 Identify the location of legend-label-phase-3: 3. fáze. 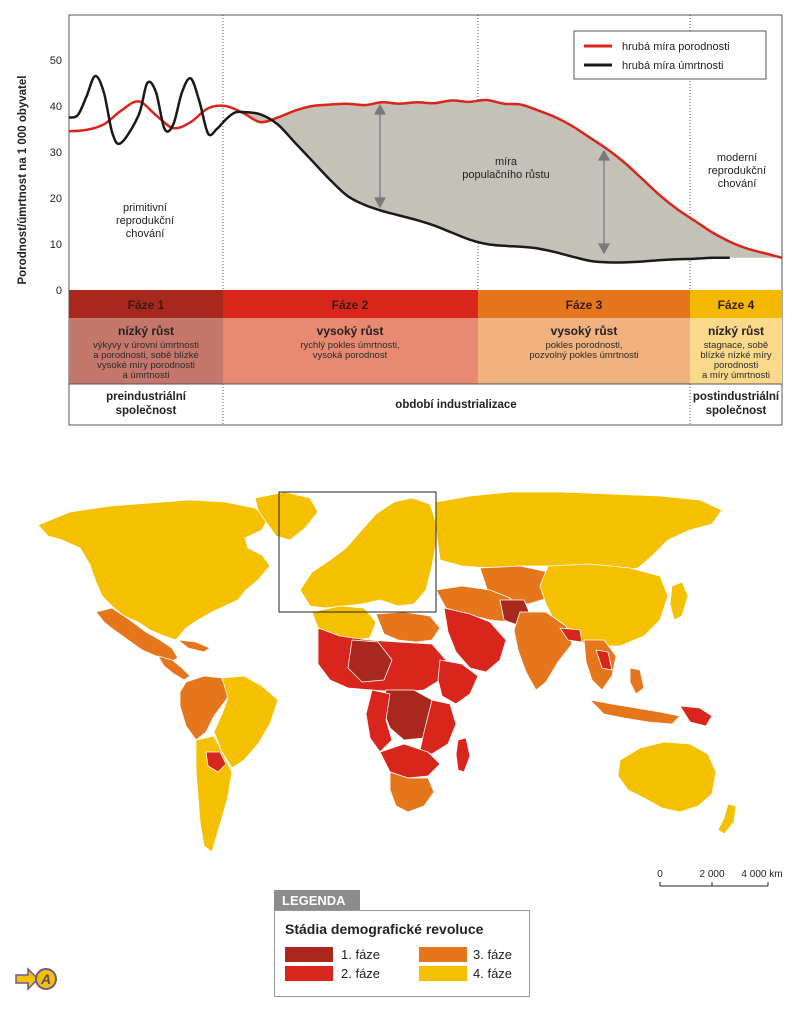
(493, 954).